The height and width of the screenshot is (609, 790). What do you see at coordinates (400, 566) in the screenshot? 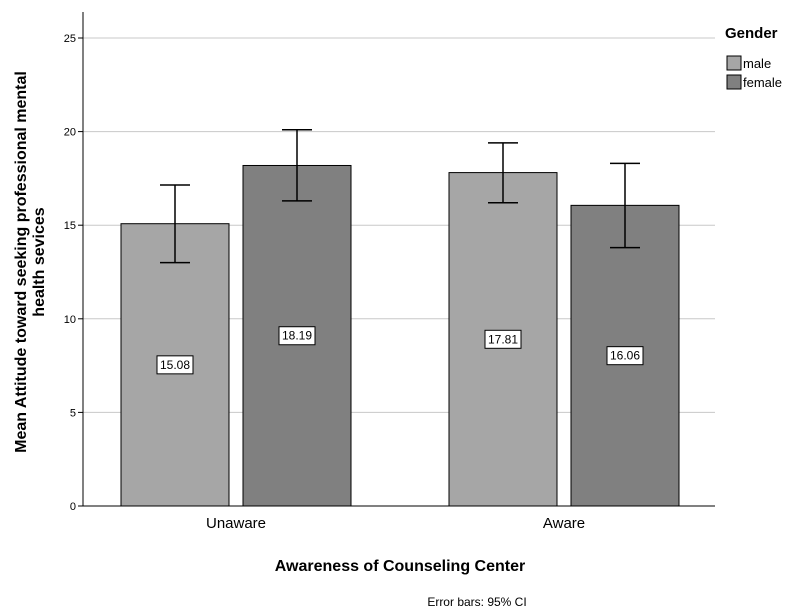
I see `x-axis-title: Awareness of Counseling Center` at bounding box center [400, 566].